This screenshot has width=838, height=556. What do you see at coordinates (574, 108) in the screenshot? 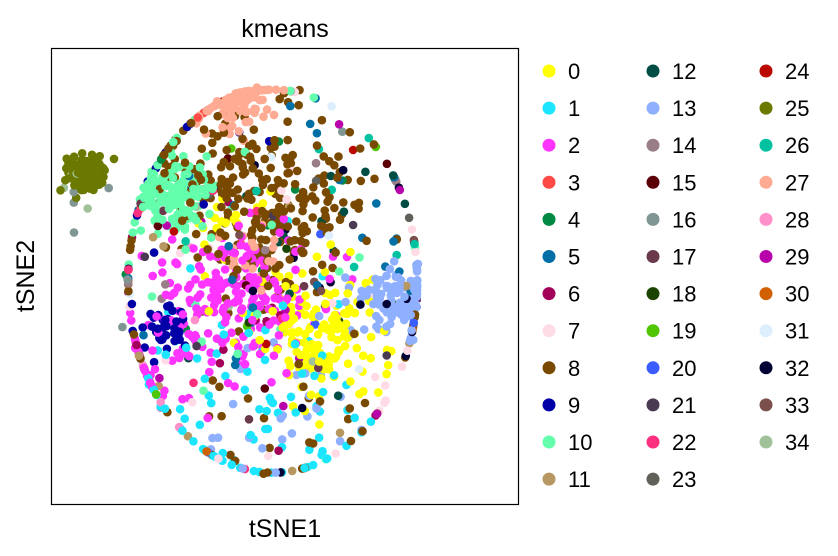
I see `legend-label-1: 1` at bounding box center [574, 108].